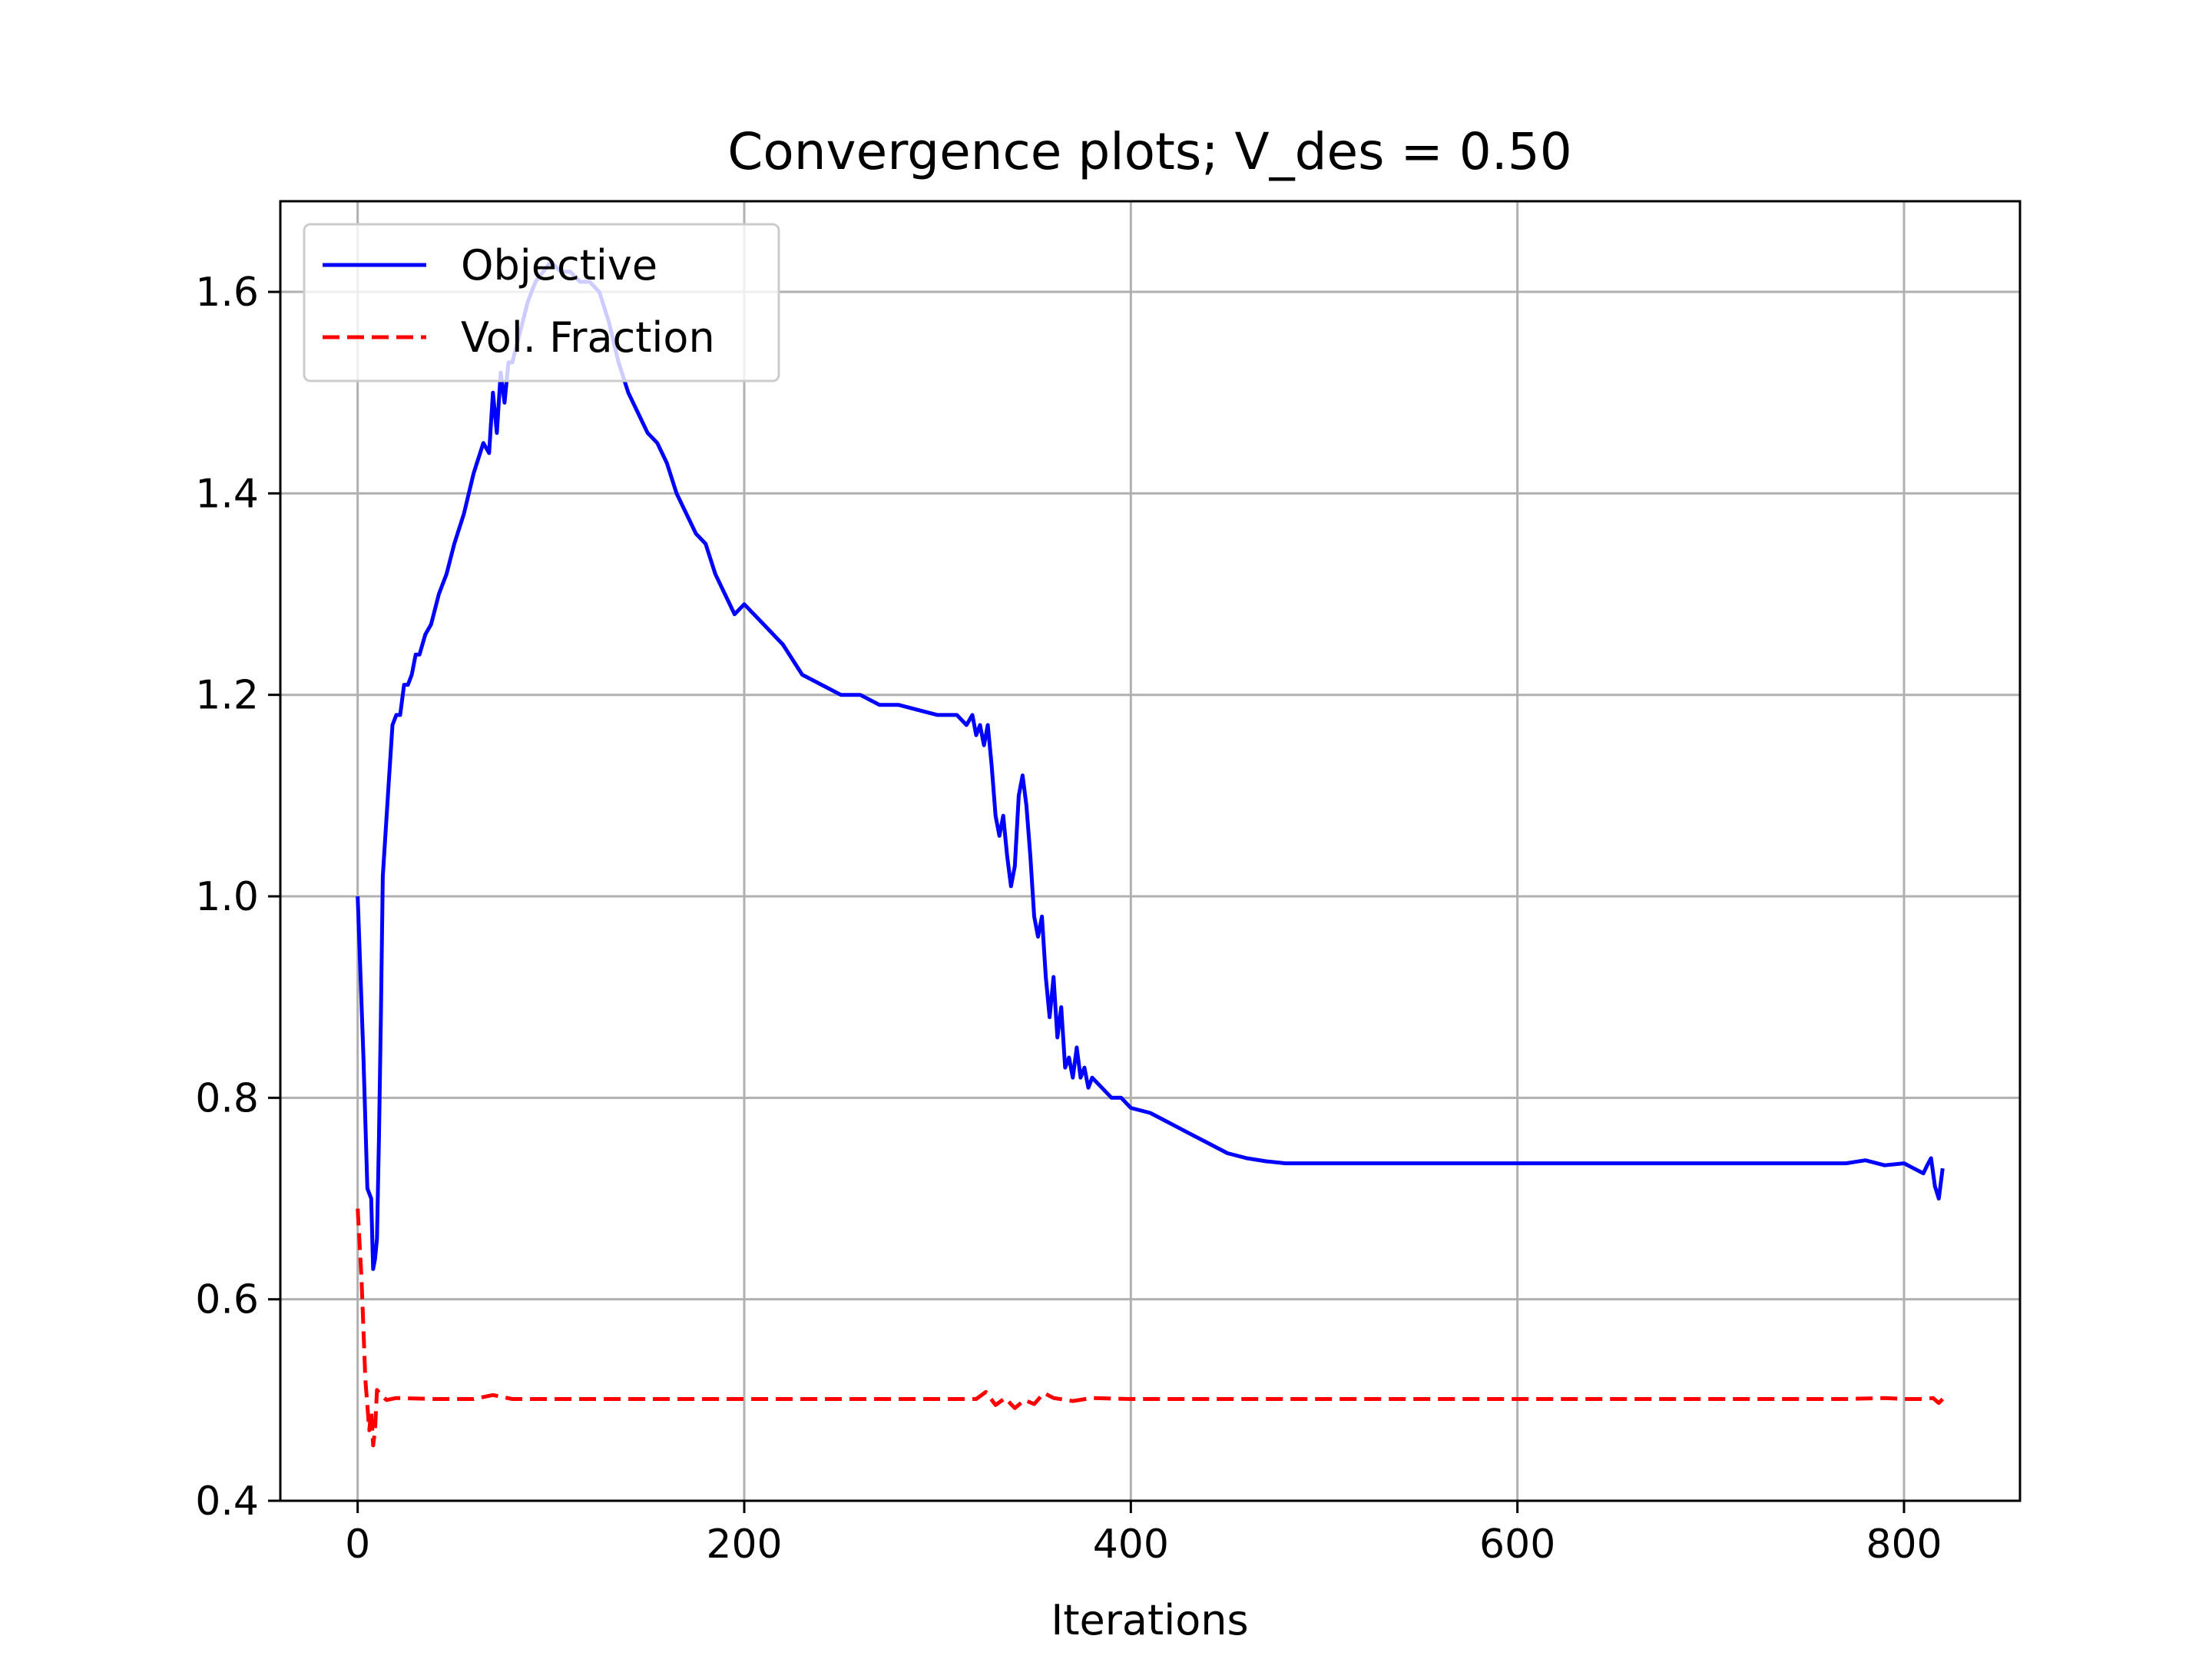 The image size is (2212, 1659). I want to click on x-axis-title: Iterations, so click(1149, 1620).